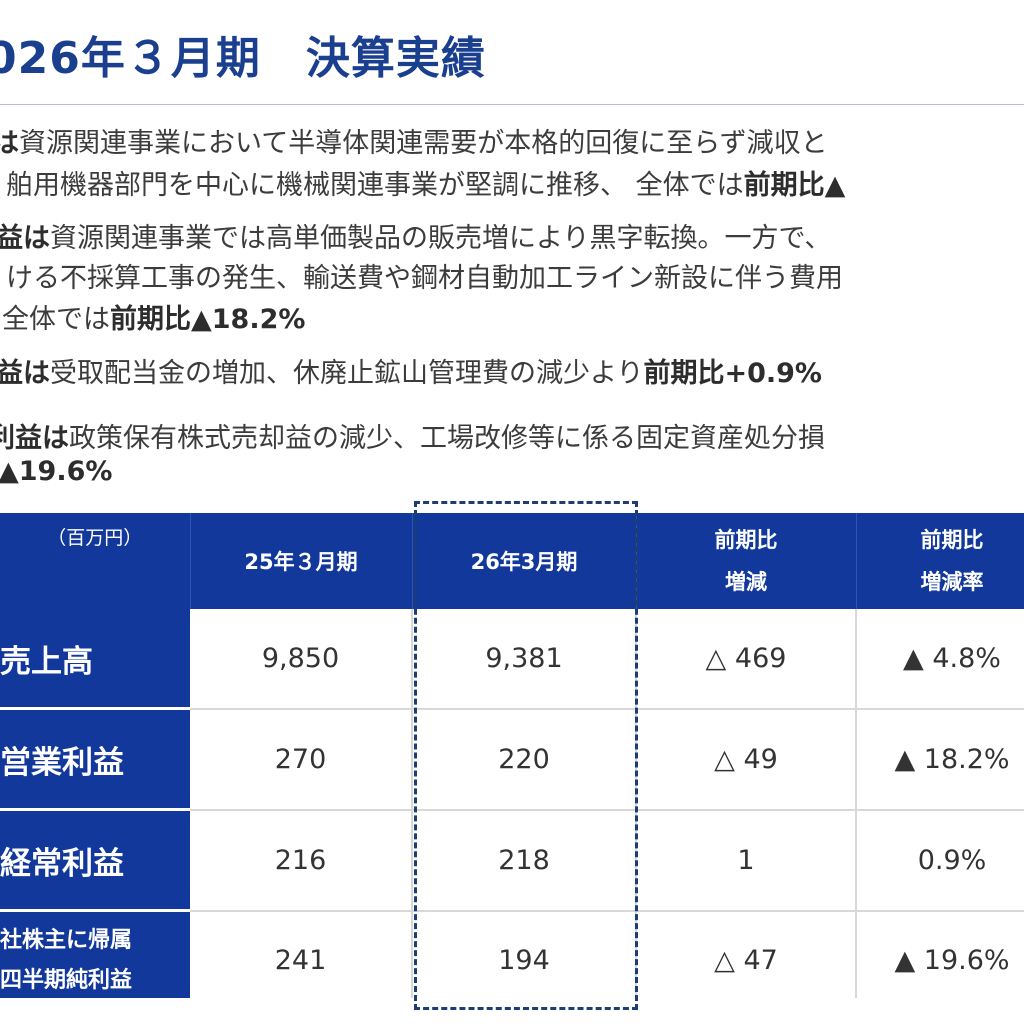 This screenshot has height=1024, width=1024. I want to click on bullet-text: 資源関連事業では高単価製品の販売増により黒字転換。一方で、, so click(441, 238).